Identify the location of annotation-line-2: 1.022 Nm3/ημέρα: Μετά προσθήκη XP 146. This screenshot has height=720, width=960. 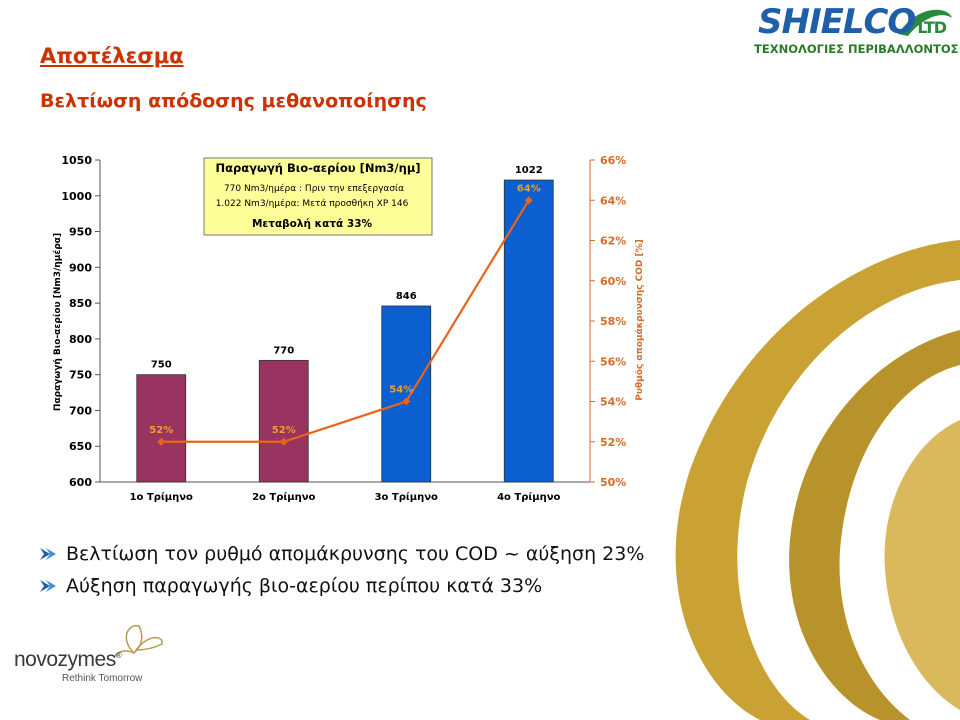
(312, 203).